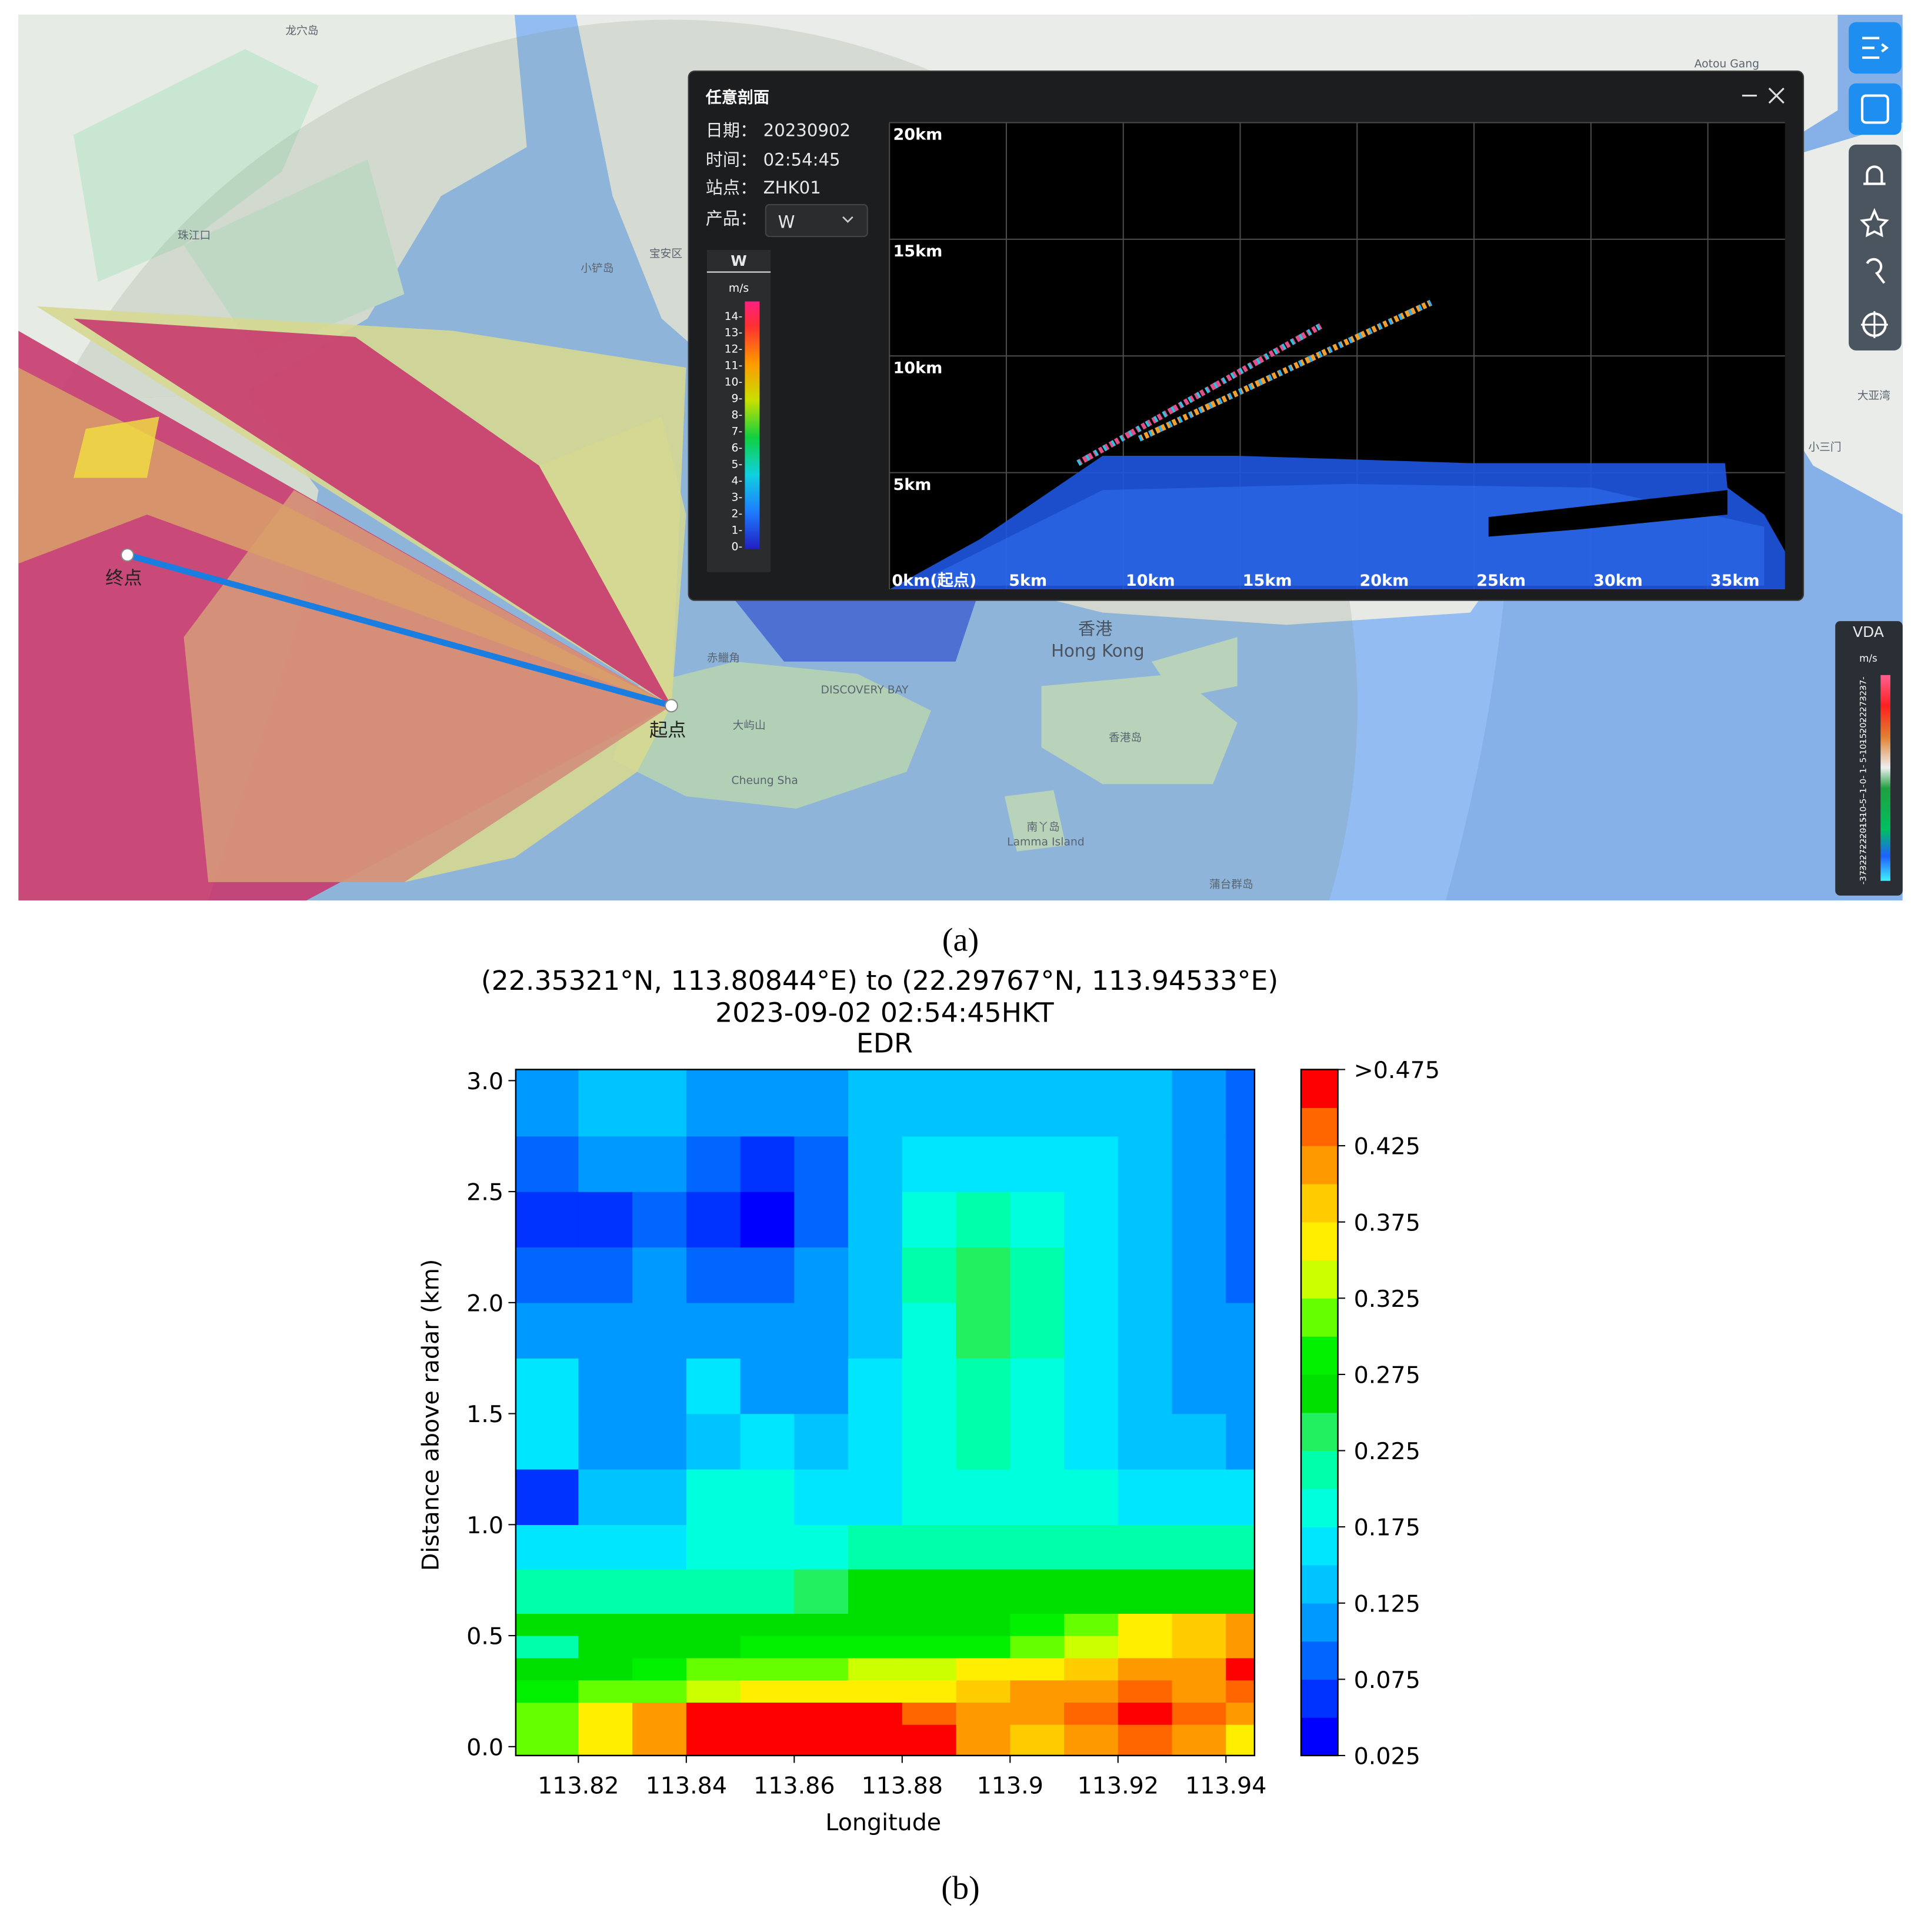  What do you see at coordinates (731, 218) in the screenshot?
I see `field-label: 产品：` at bounding box center [731, 218].